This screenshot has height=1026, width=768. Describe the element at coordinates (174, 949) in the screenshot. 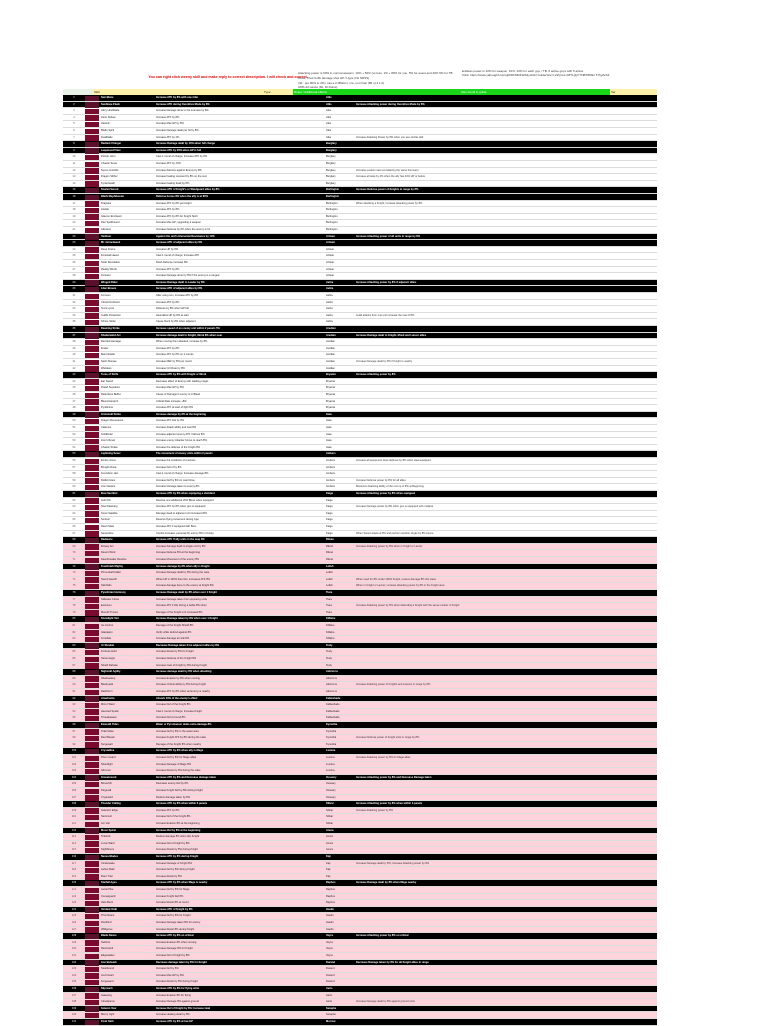

I see `skill-effect: Increase Damage 8% for Knight` at that location.